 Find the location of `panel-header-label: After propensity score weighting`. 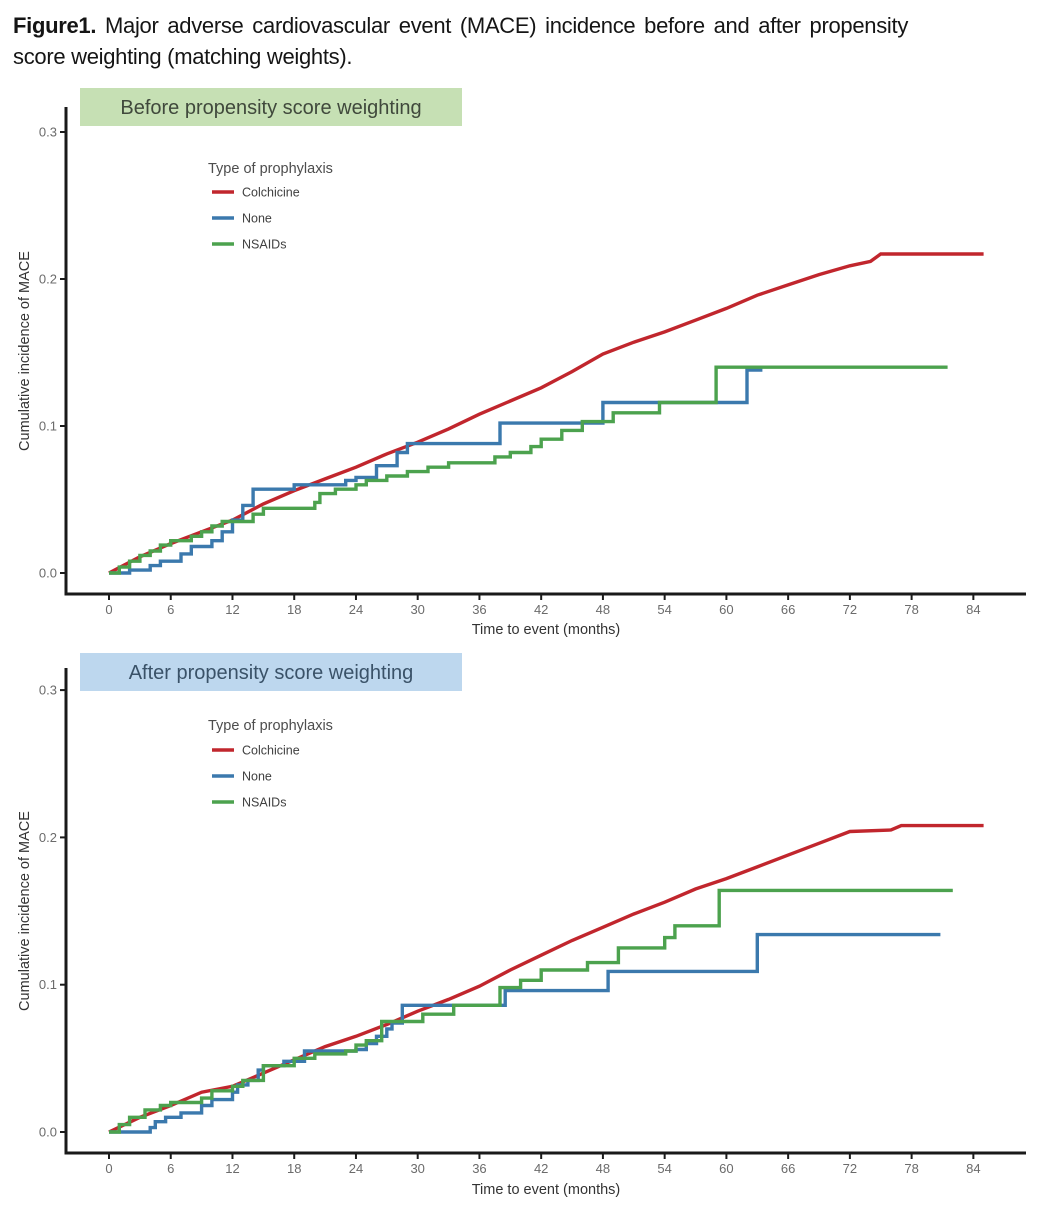

panel-header-label: After propensity score weighting is located at coordinates (271, 673).